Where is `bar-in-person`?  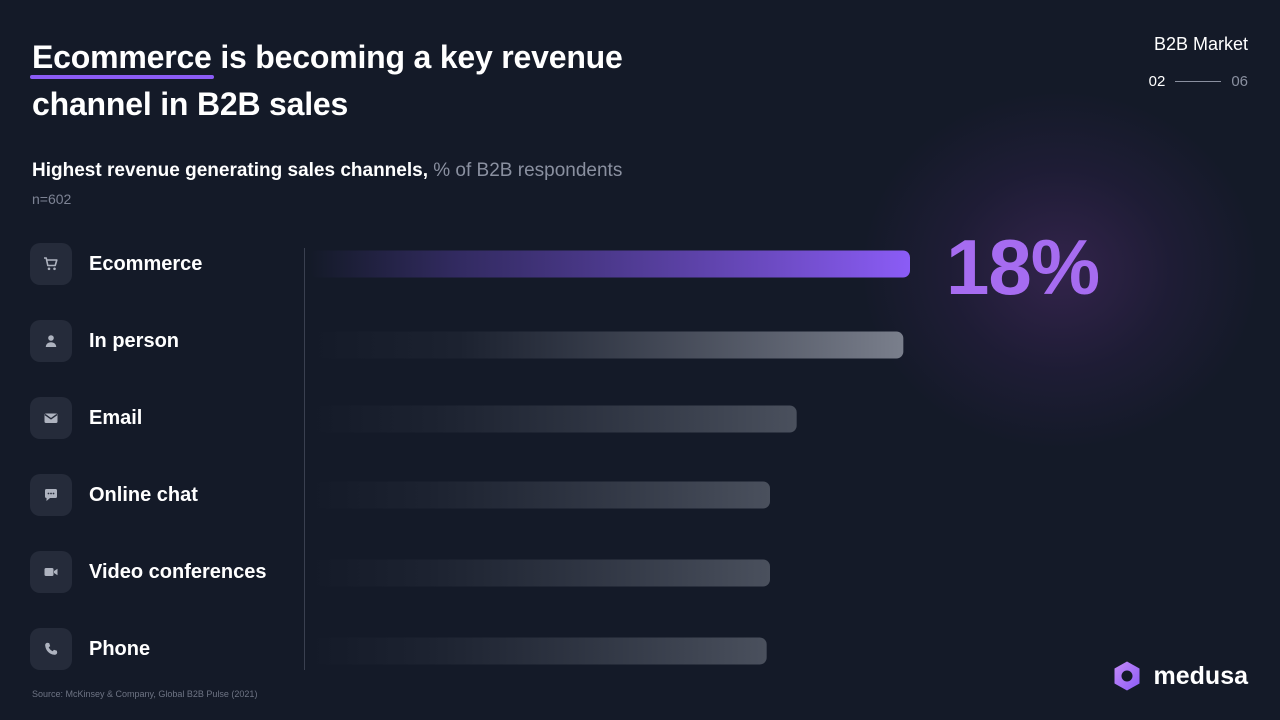 bar-in-person is located at coordinates (607, 345).